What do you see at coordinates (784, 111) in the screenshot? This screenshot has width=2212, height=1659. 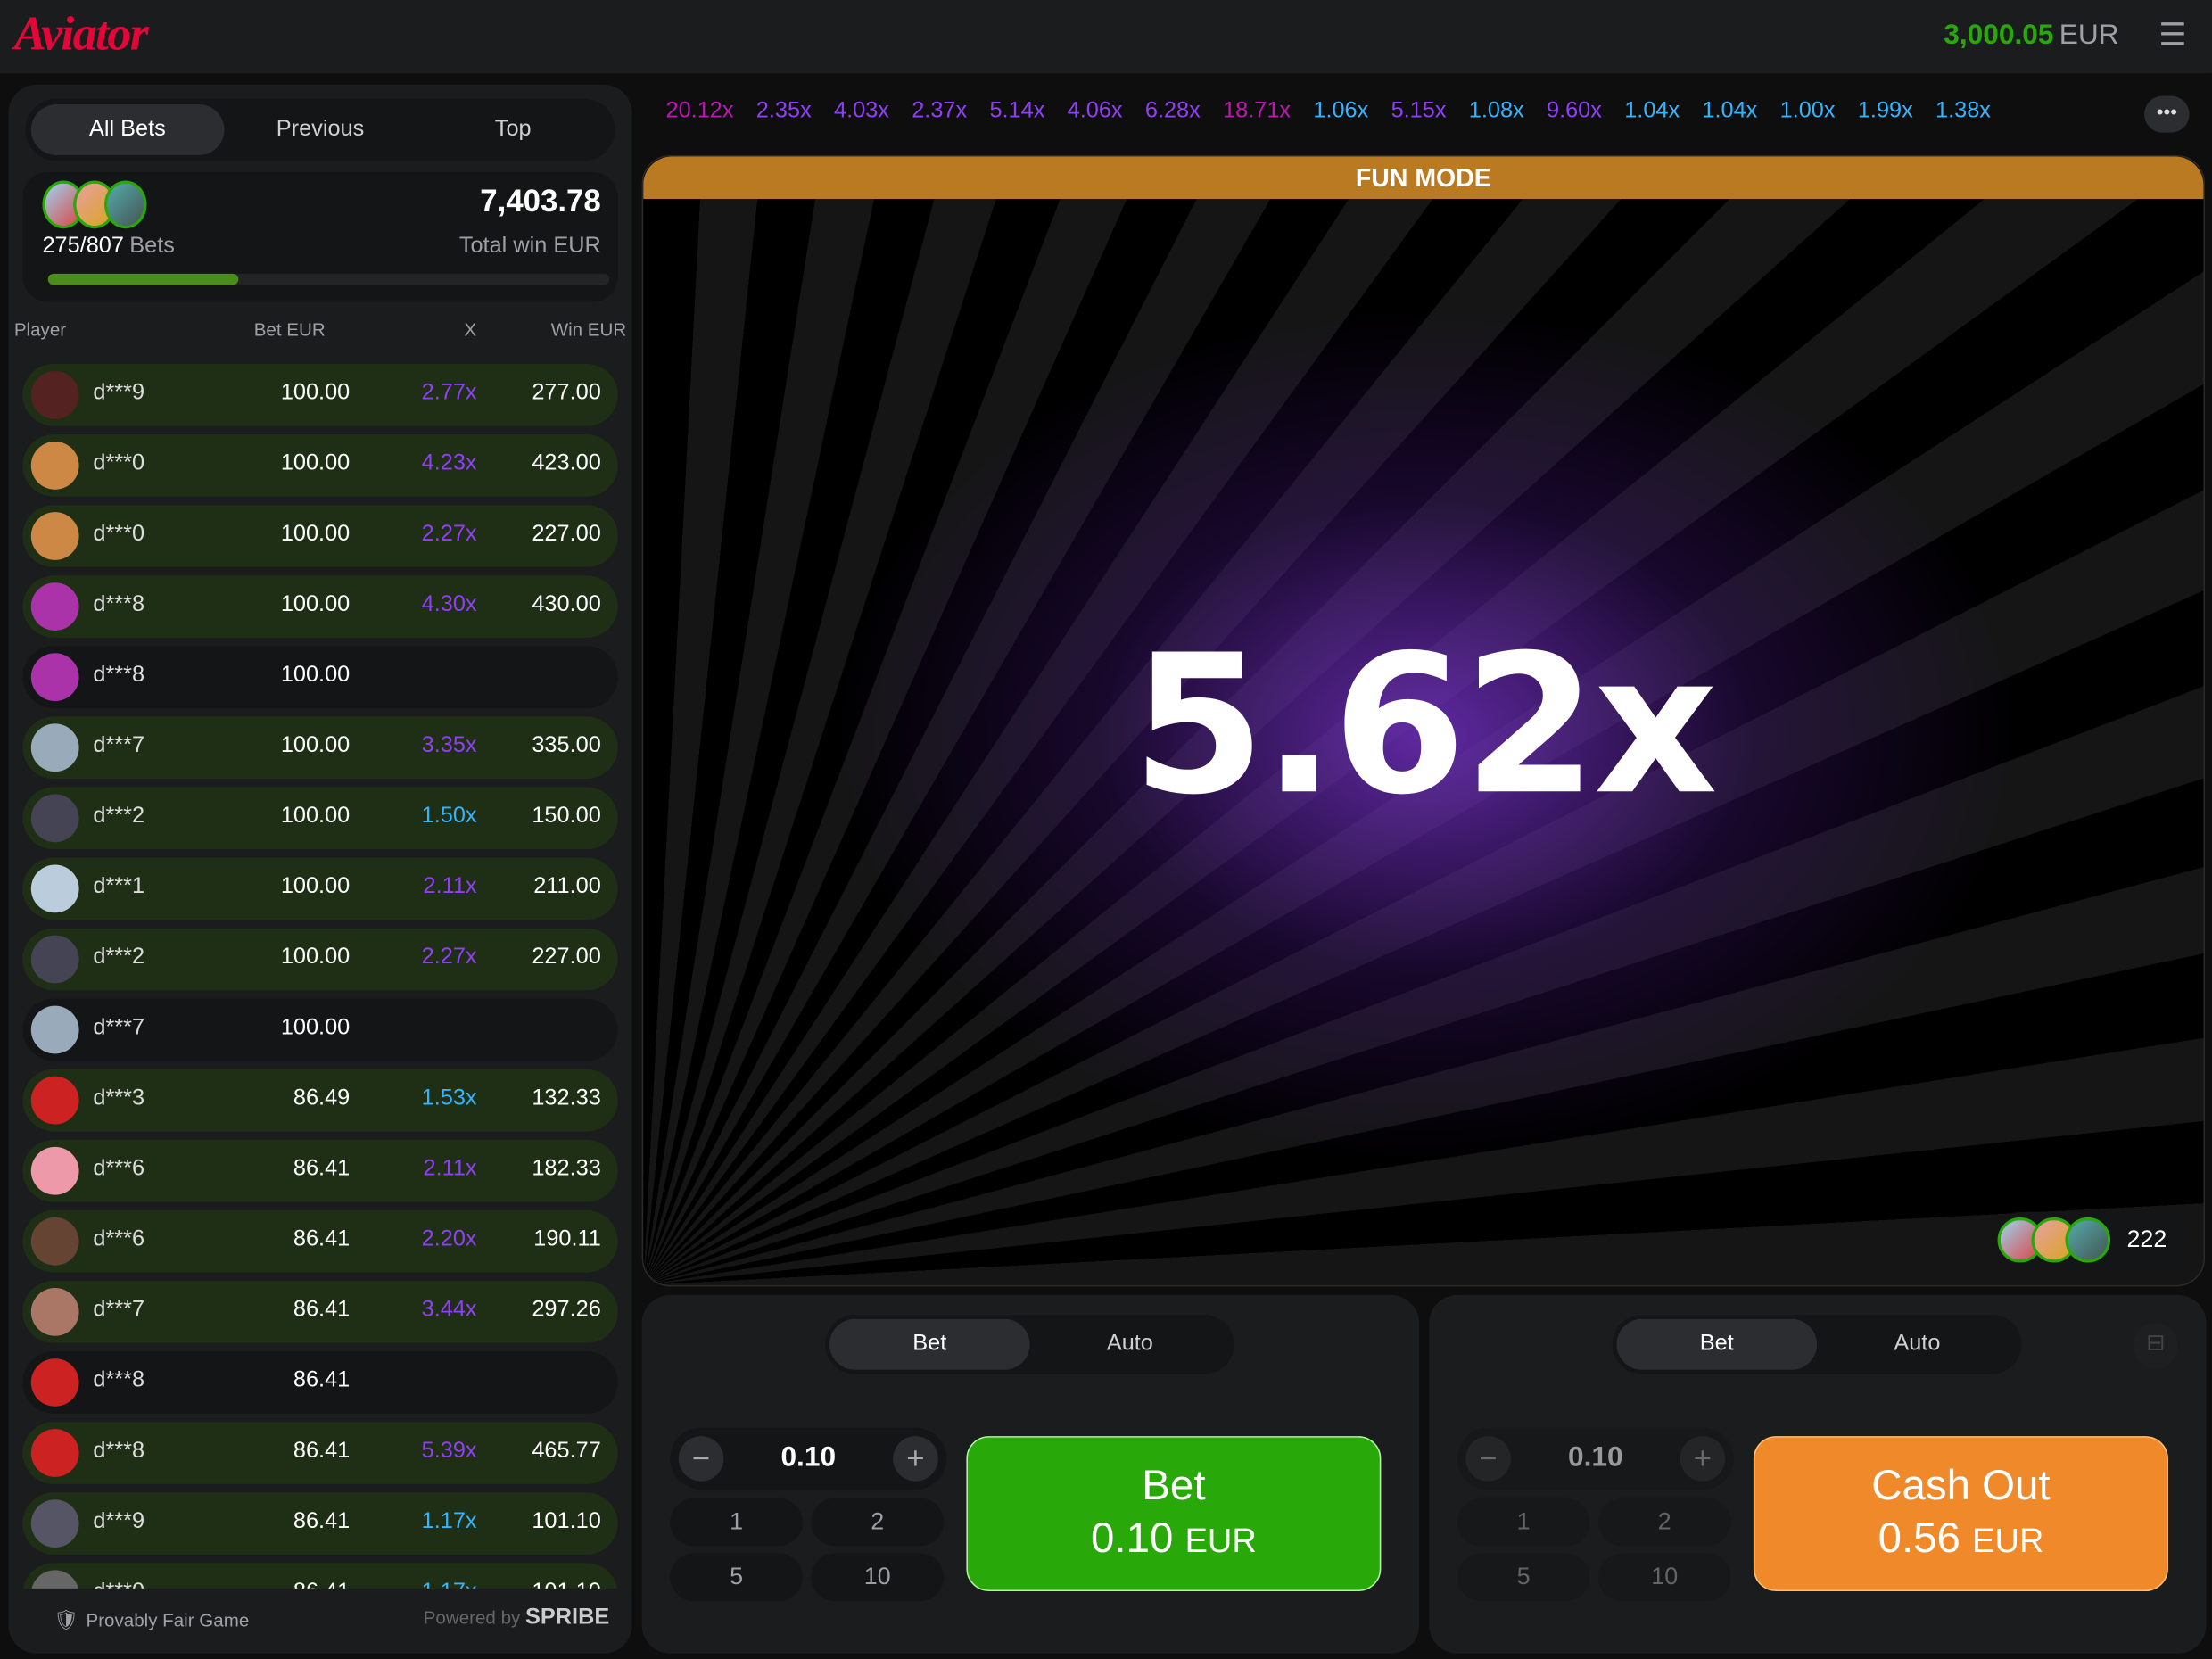 I see `history-multiplier: 2.35x` at bounding box center [784, 111].